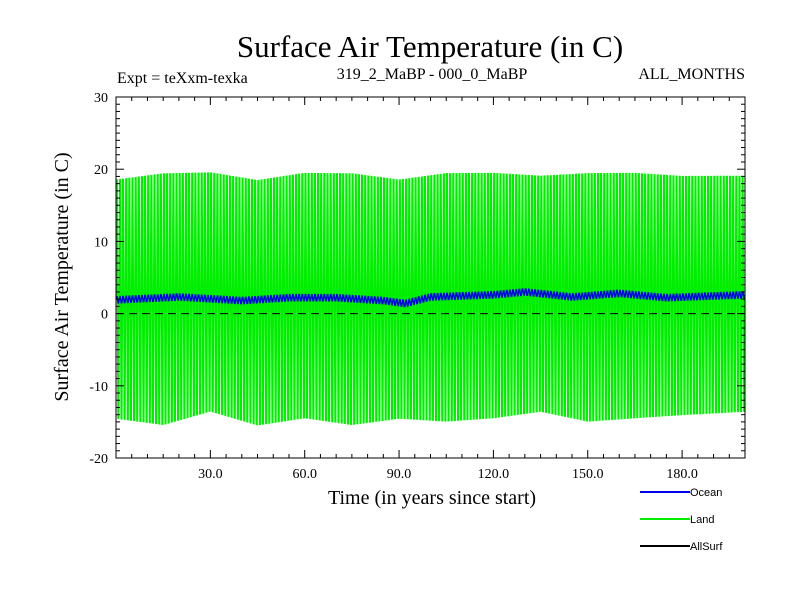 The height and width of the screenshot is (600, 800). I want to click on chart-title: Surface Air Temperature (in C), so click(430, 46).